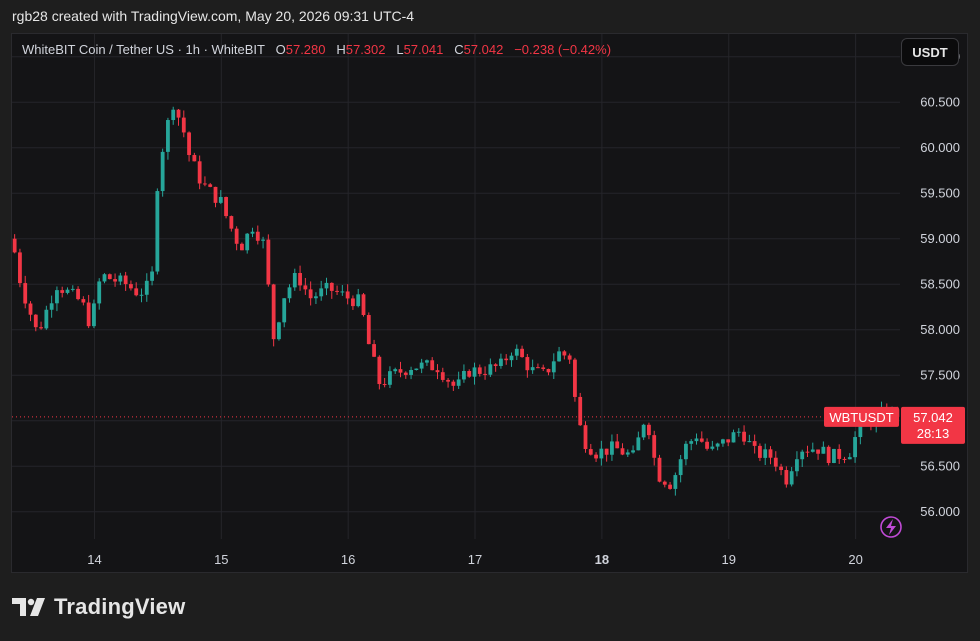 The height and width of the screenshot is (641, 980). What do you see at coordinates (940, 329) in the screenshot?
I see `y-tick-label: 58.000` at bounding box center [940, 329].